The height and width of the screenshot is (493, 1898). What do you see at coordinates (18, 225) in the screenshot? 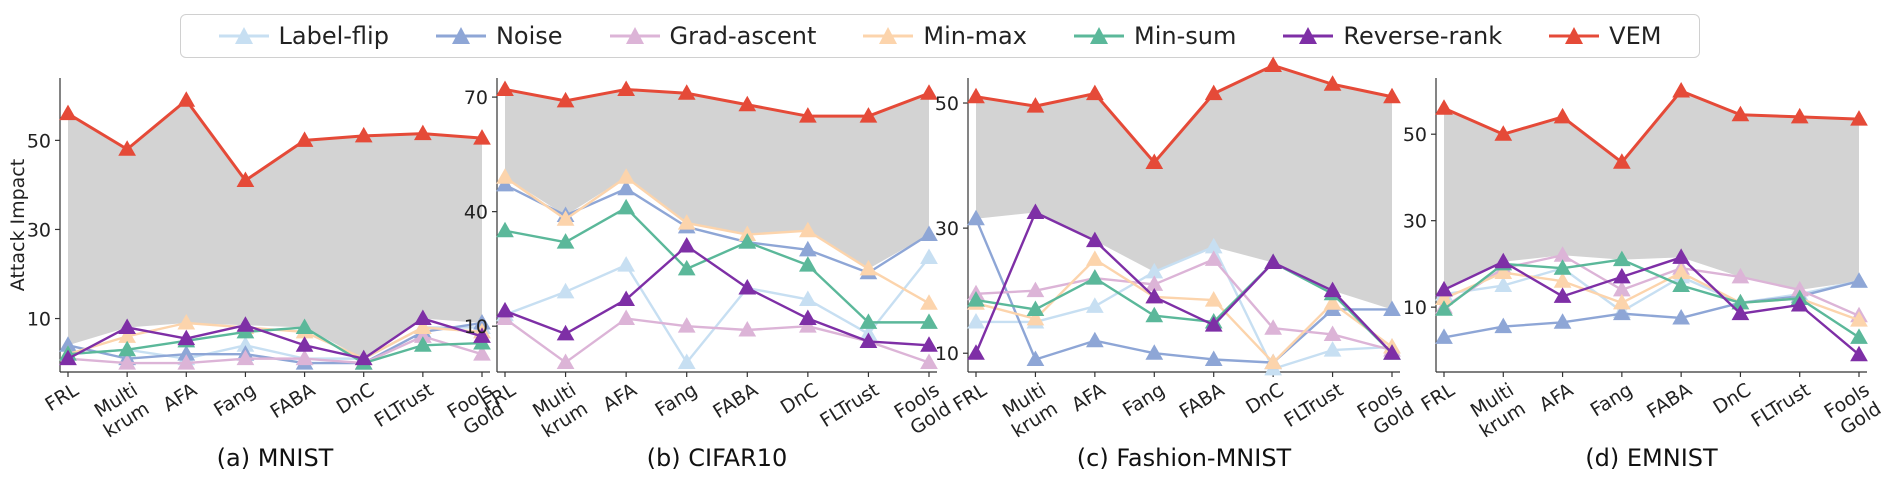
I see `y-axis-label: Attack Impact` at bounding box center [18, 225].